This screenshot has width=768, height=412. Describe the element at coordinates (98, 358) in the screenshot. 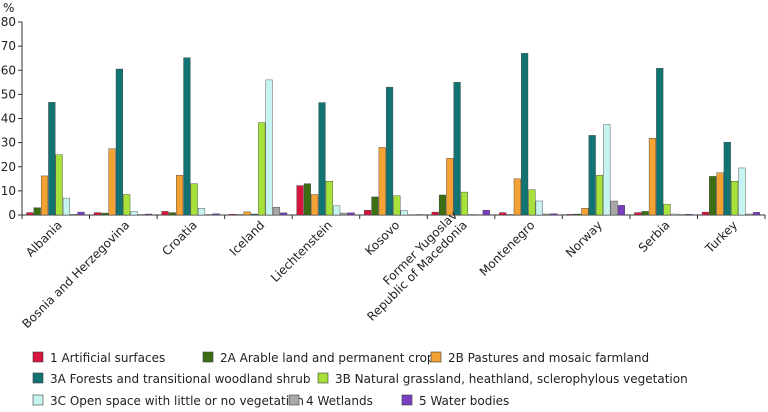

I see `legend-item: 1 Artificial surfaces` at that location.